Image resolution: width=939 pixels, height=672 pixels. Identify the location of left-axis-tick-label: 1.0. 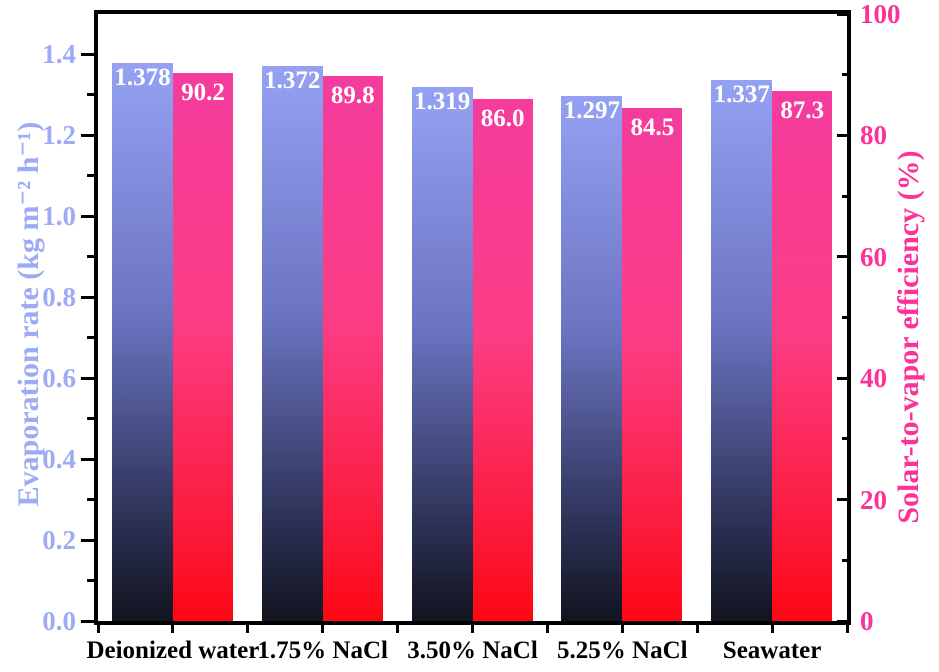
(59, 216).